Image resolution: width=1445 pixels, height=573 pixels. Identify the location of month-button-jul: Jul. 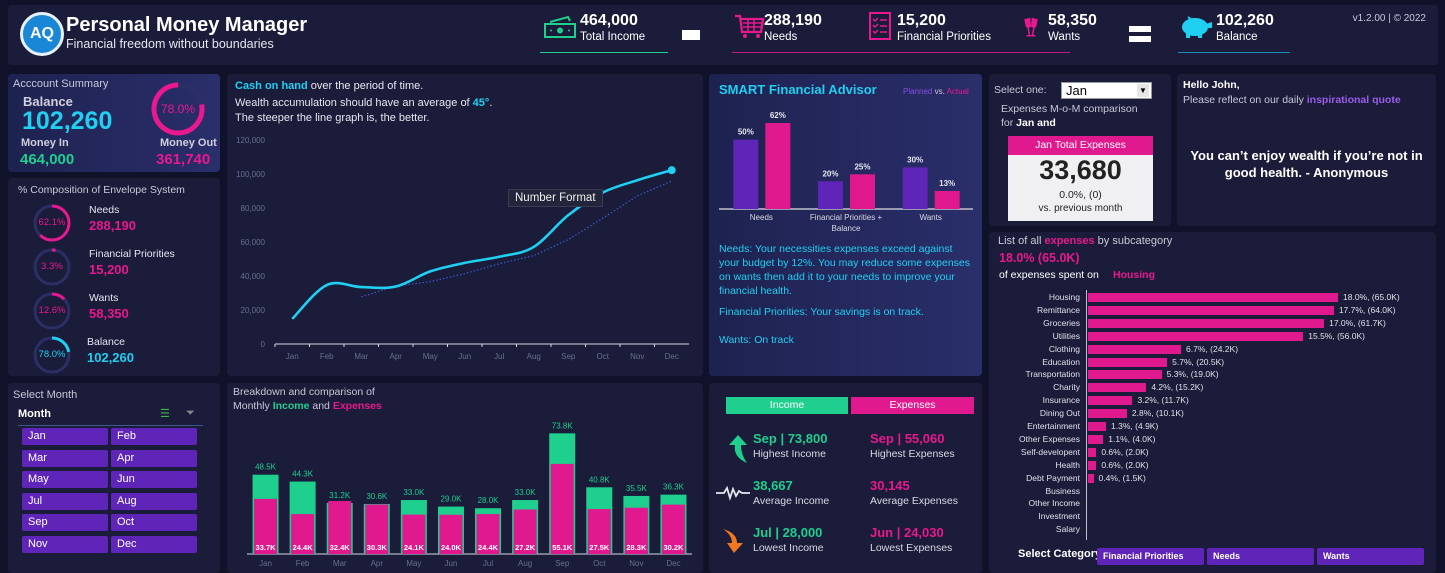
(65, 501).